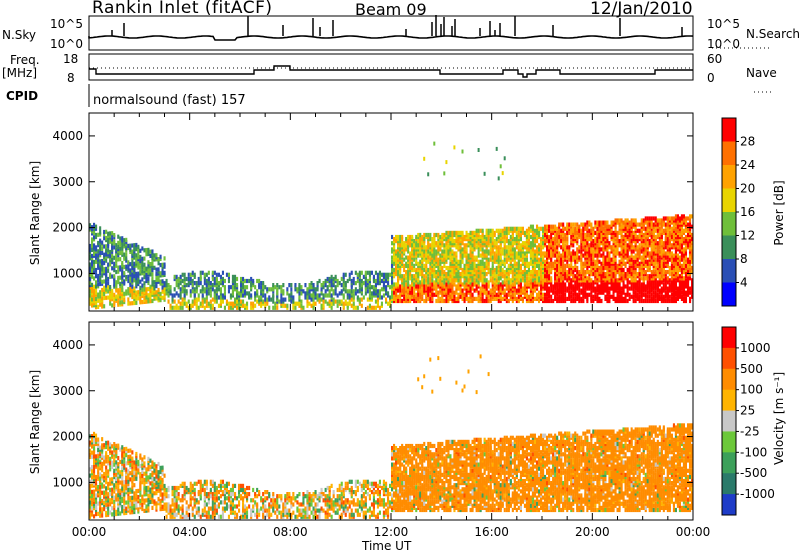  Describe the element at coordinates (25, 60) in the screenshot. I see `freq-label-line1: Freq.` at that location.